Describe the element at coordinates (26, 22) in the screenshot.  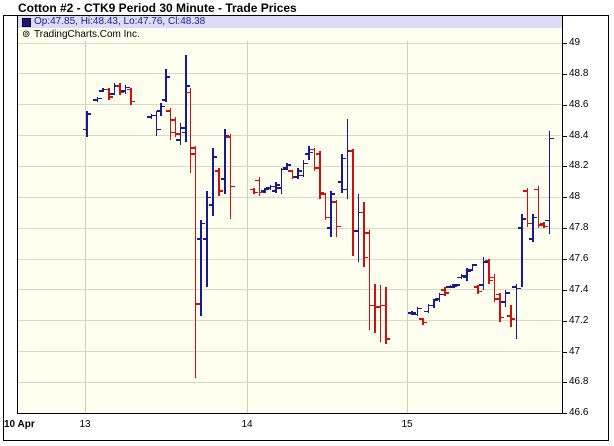
I see `legend-swatch-icon` at that location.